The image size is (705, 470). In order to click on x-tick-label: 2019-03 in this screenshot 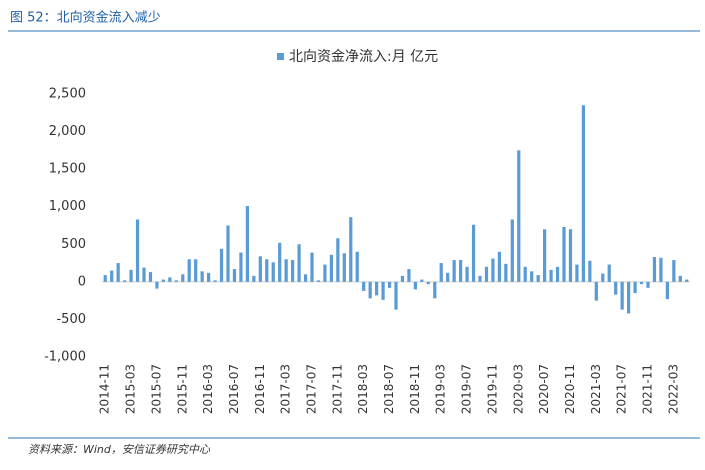, I will do `click(441, 389)`.